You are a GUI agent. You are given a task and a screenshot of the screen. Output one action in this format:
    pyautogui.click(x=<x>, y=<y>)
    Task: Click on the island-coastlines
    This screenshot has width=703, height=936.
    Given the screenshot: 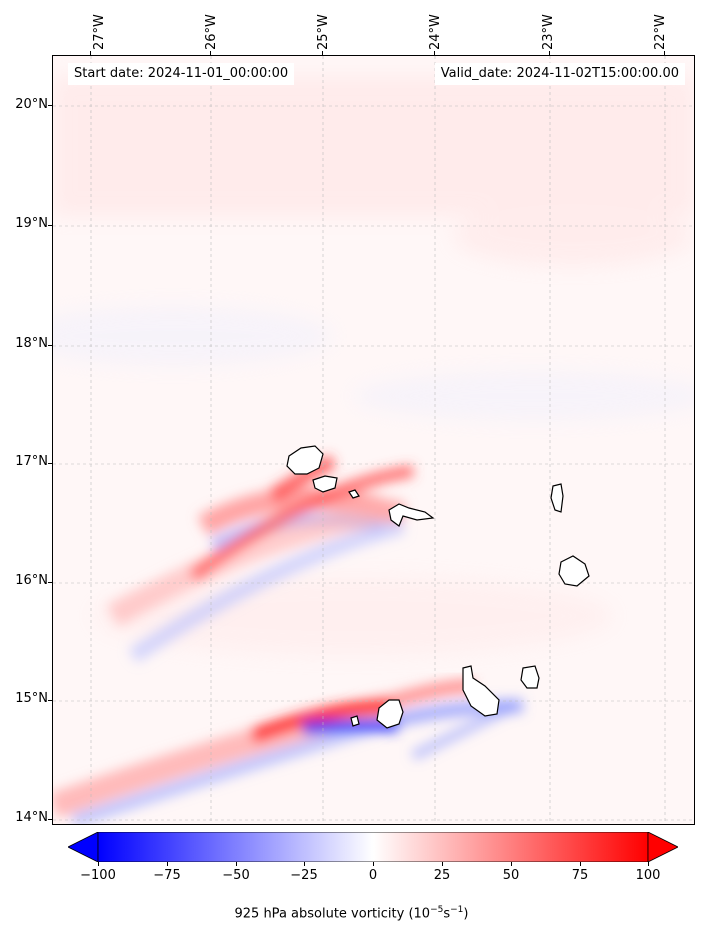 What is the action you would take?
    pyautogui.click(x=438, y=587)
    